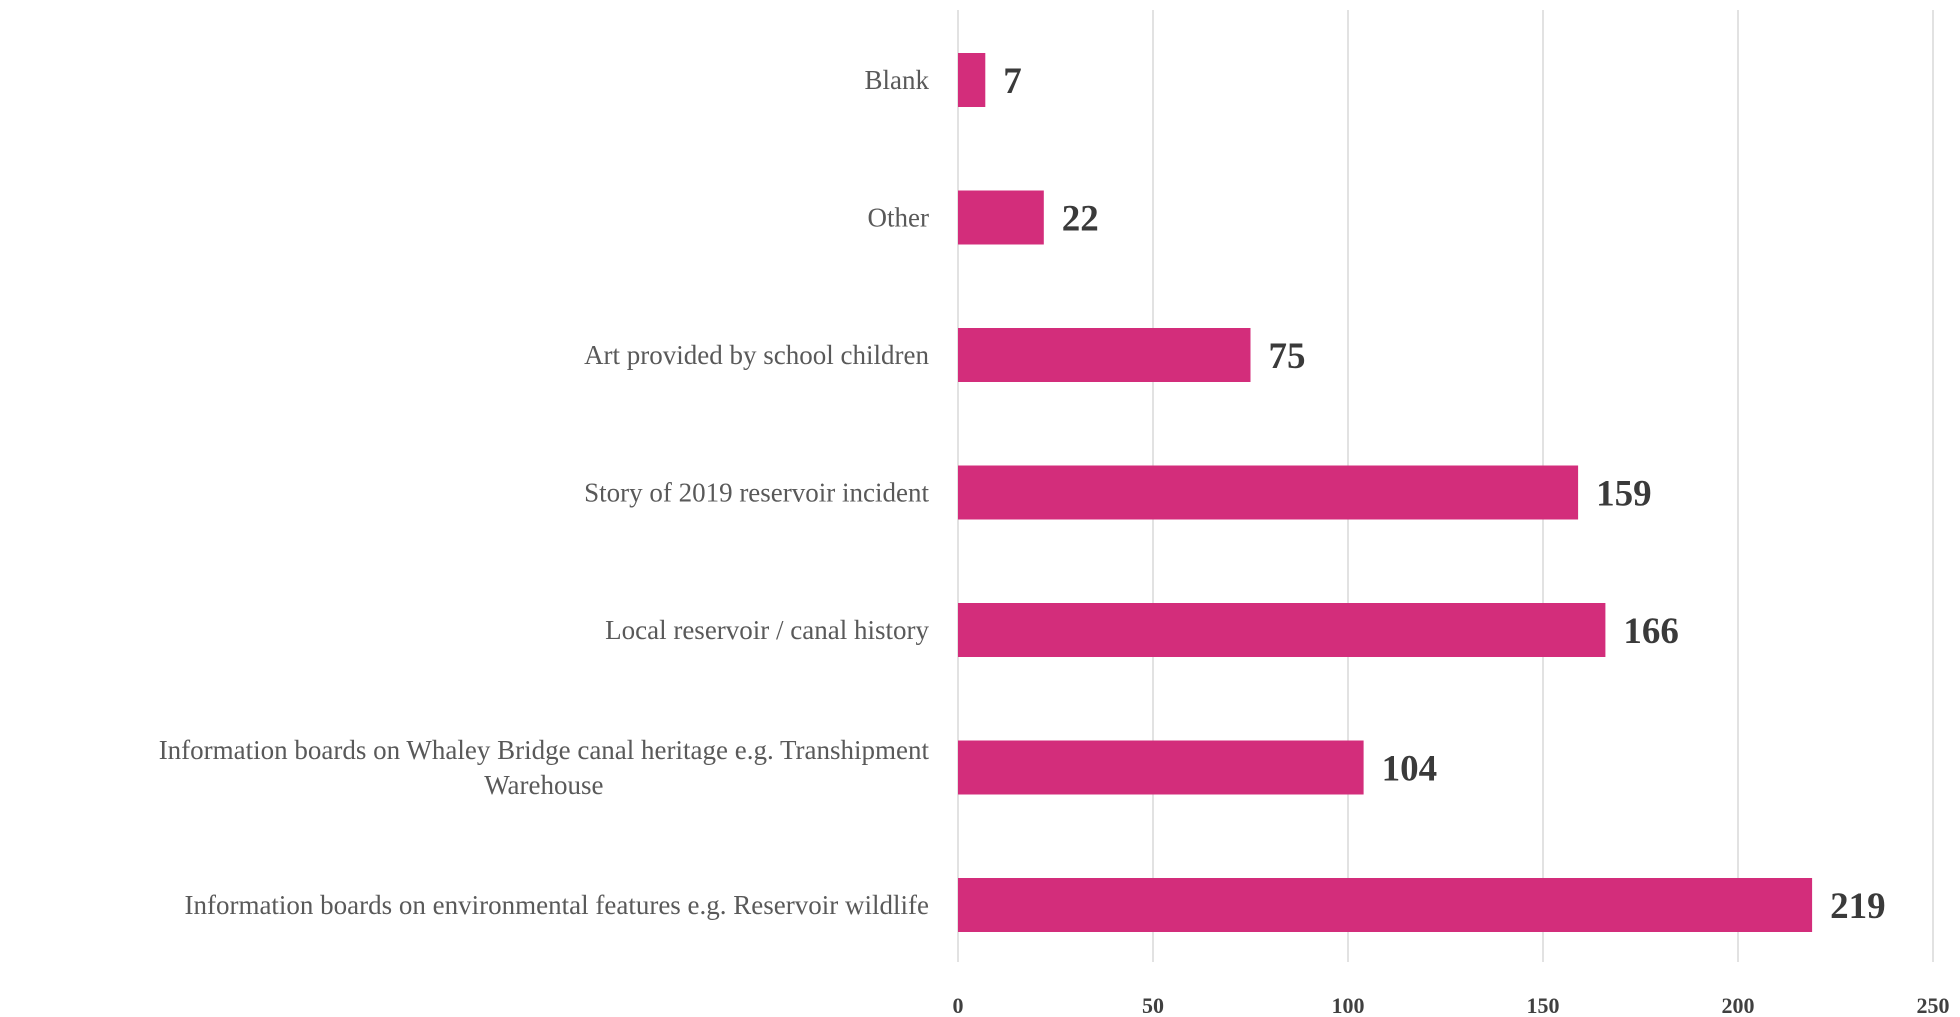  I want to click on category-label-line: Art provided by school children, so click(756, 355).